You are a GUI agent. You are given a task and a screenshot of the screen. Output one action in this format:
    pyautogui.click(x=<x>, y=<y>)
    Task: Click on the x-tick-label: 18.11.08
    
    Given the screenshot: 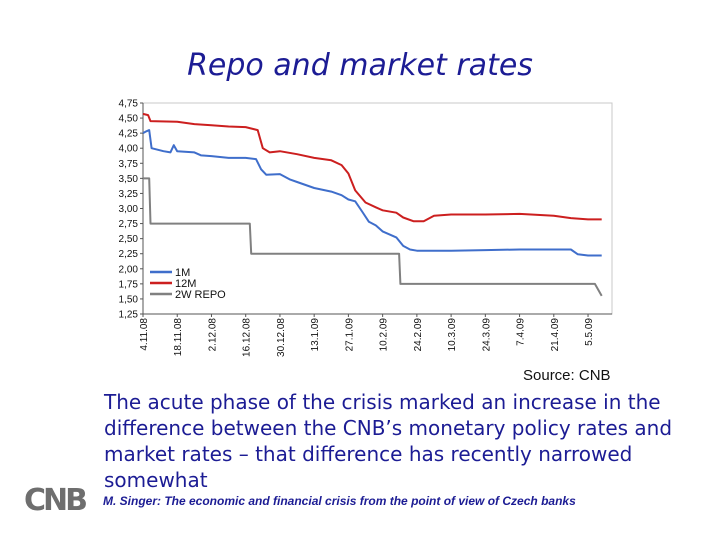 What is the action you would take?
    pyautogui.click(x=178, y=337)
    